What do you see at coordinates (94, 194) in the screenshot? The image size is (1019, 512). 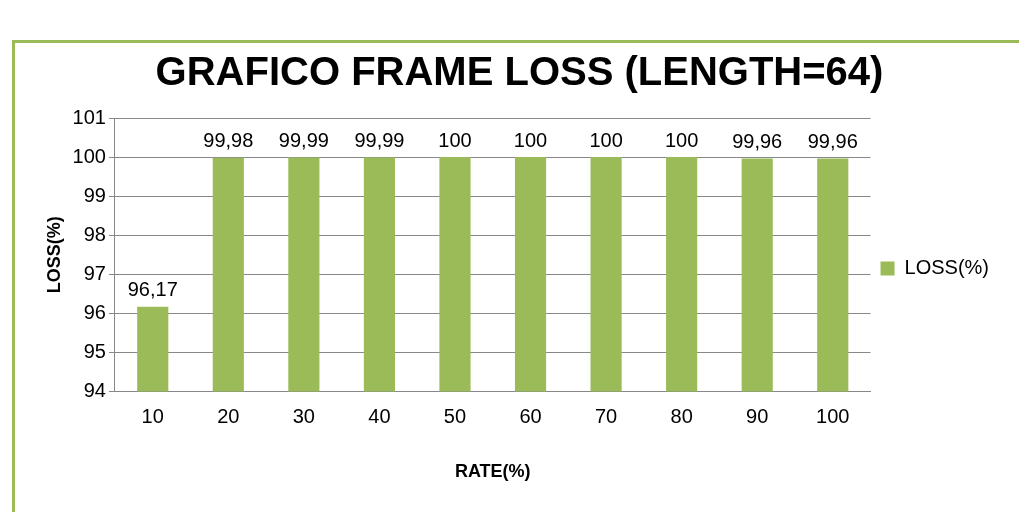 I see `y-tick-label: 99` at bounding box center [94, 194].